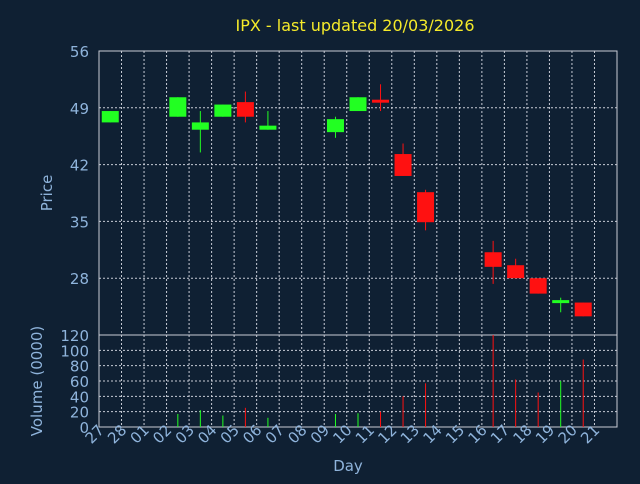  What do you see at coordinates (84, 428) in the screenshot?
I see `volume-tick-label: 0` at bounding box center [84, 428].